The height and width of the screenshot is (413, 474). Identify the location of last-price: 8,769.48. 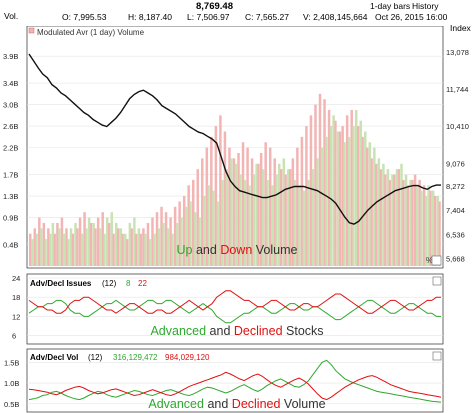
(214, 6).